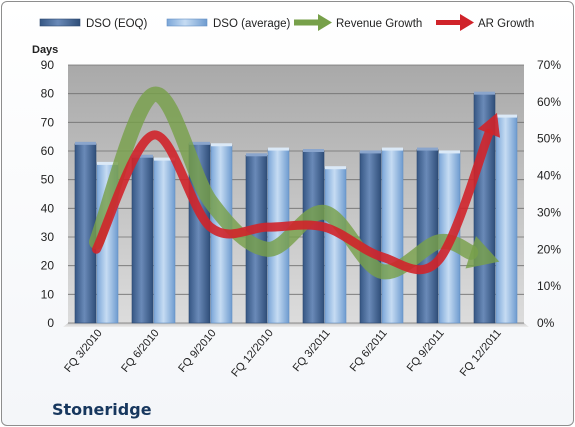 The height and width of the screenshot is (427, 575). Describe the element at coordinates (48, 94) in the screenshot. I see `y-tick-label: 80` at that location.